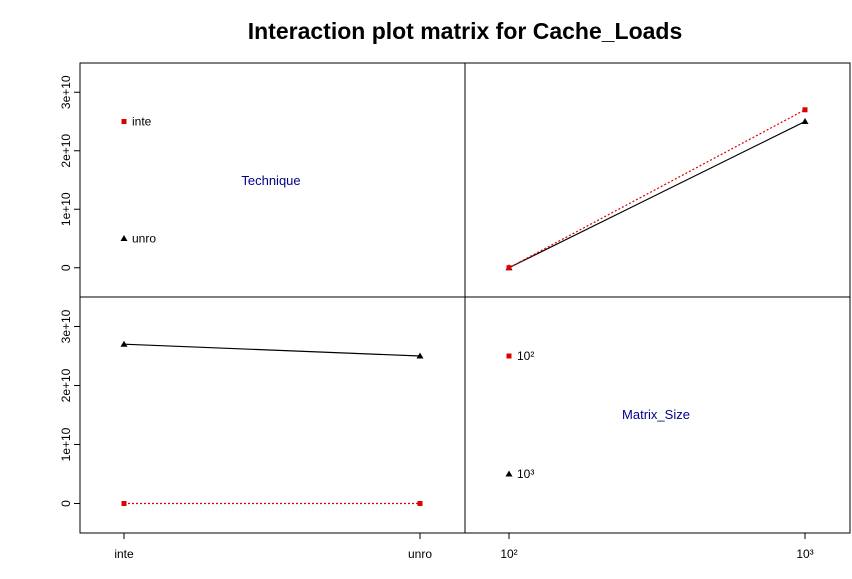  What do you see at coordinates (656, 414) in the screenshot?
I see `diagonal-label-matrix-size: Matrix_Size` at bounding box center [656, 414].